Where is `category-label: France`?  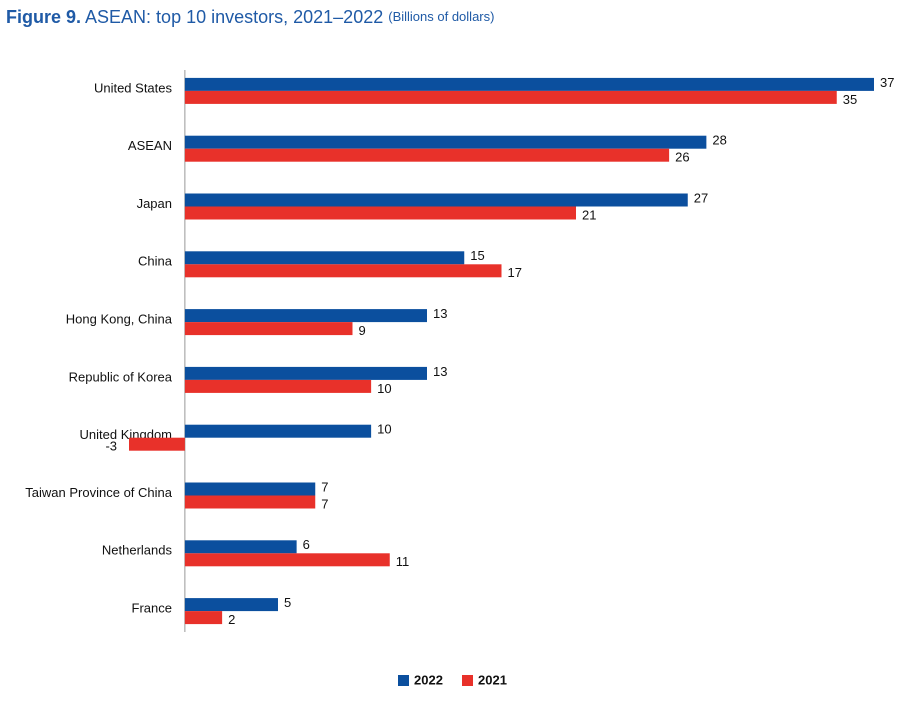
category-label: France is located at coordinates (152, 608).